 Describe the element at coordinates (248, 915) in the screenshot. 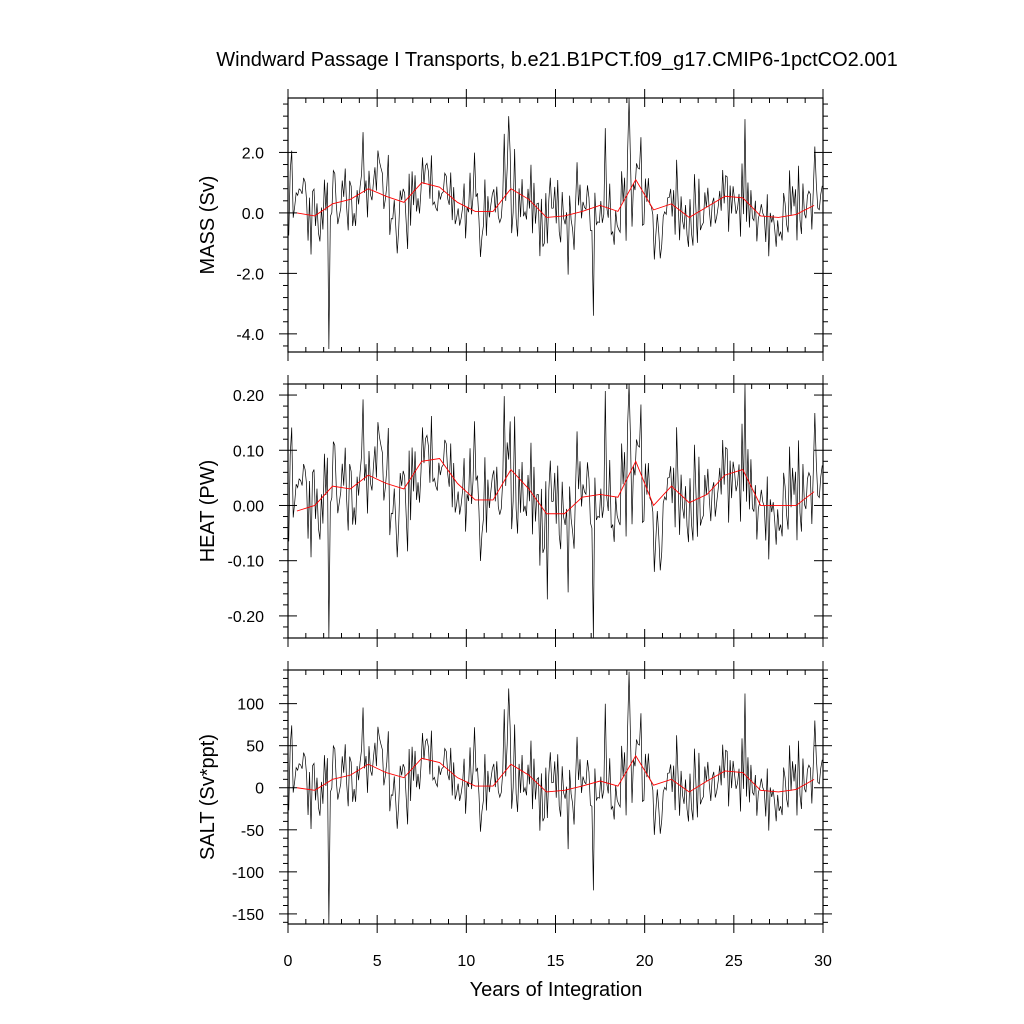

I see `y-tick-label: -150` at that location.